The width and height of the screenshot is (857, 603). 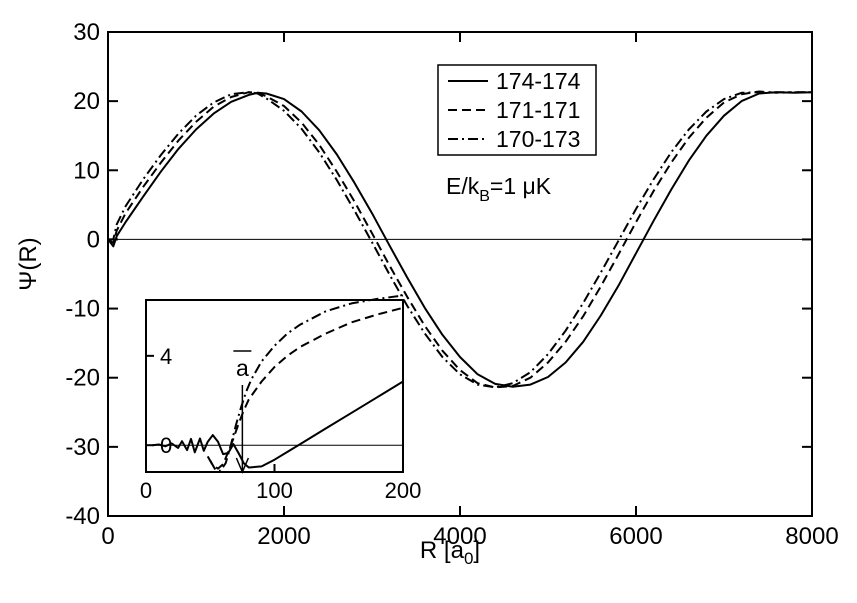 What do you see at coordinates (146, 490) in the screenshot?
I see `inset-x-tick-label: 0` at bounding box center [146, 490].